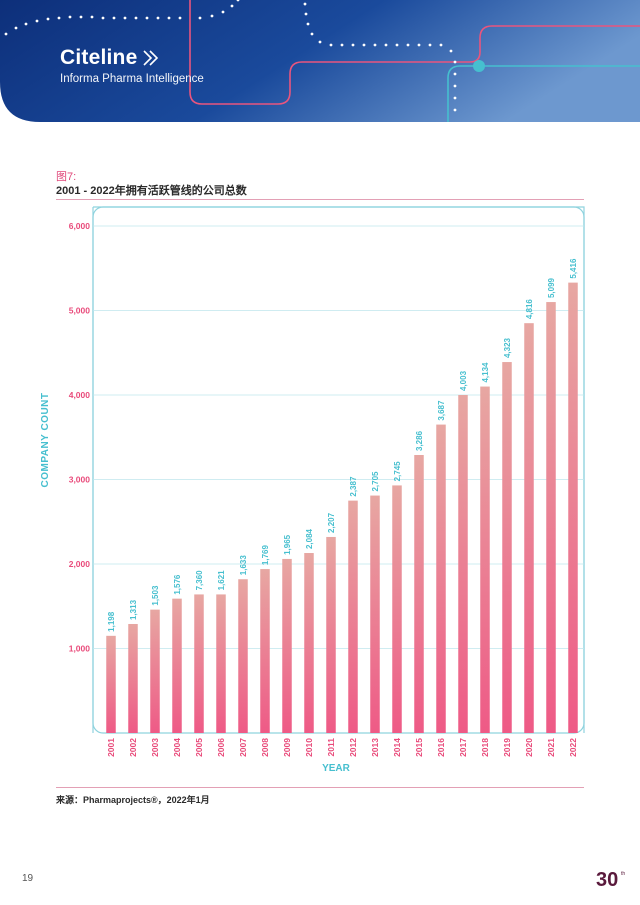 Image resolution: width=640 pixels, height=905 pixels. I want to click on data-label: 2,207, so click(331, 522).